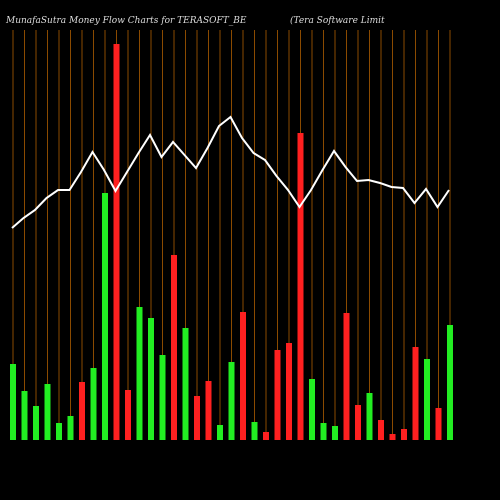 The height and width of the screenshot is (500, 500). What do you see at coordinates (337, 20) in the screenshot?
I see `chart-subtitle: (Tera Software Limit` at bounding box center [337, 20].